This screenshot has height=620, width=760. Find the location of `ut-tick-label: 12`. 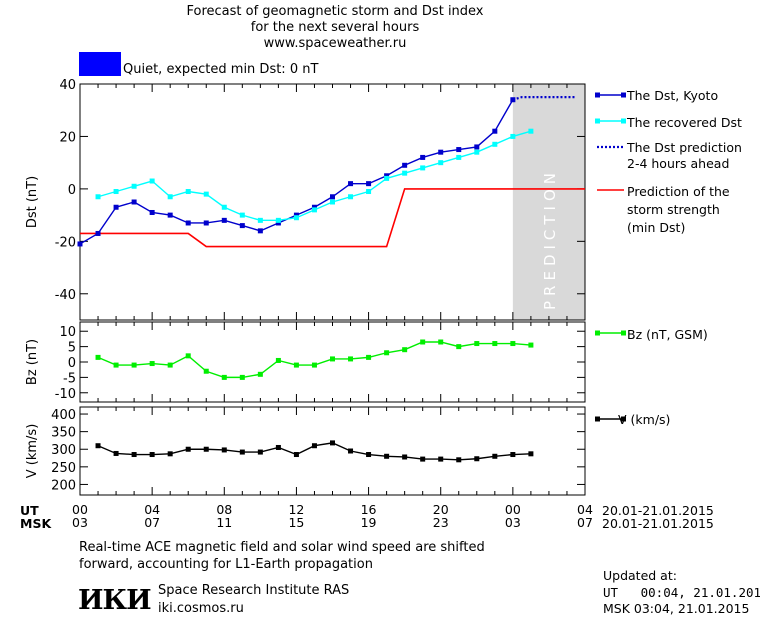

ut-tick-label: 12 is located at coordinates (296, 509).